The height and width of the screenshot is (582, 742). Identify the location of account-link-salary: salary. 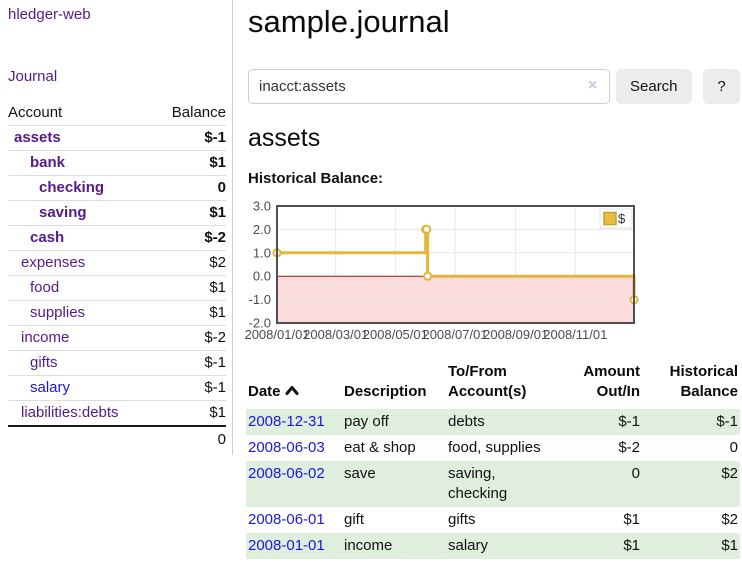
(50, 387).